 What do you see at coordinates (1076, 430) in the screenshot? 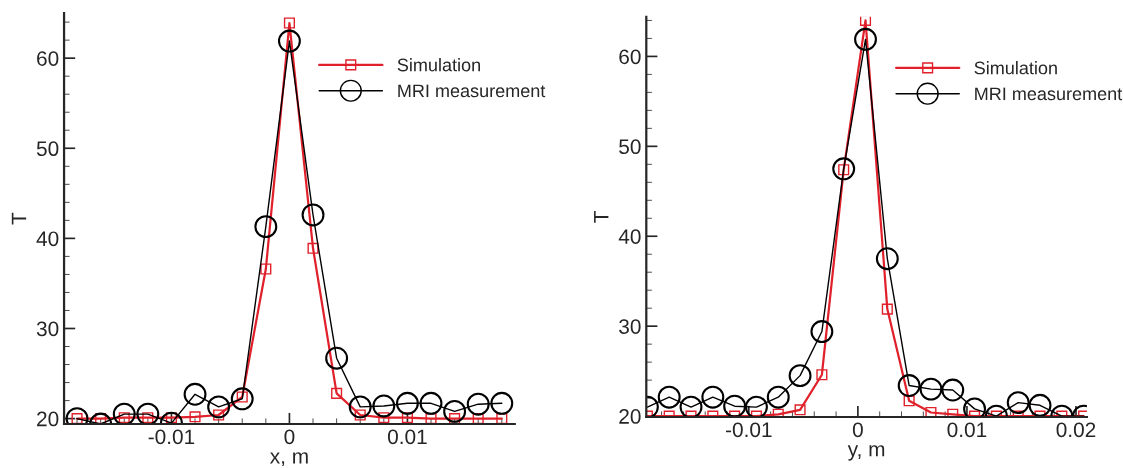
I see `x-tick-label: 0.02` at bounding box center [1076, 430].